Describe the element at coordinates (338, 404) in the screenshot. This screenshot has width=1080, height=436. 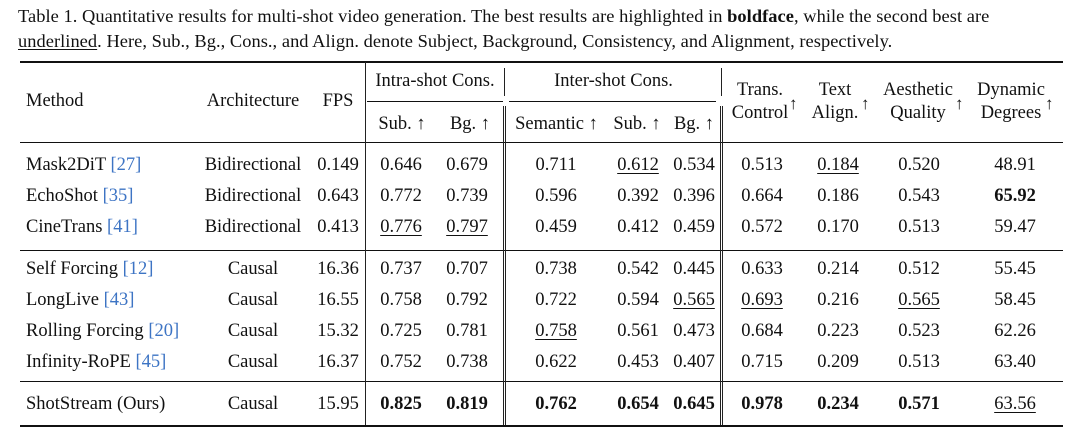
I see `fps-value: 15.95` at that location.